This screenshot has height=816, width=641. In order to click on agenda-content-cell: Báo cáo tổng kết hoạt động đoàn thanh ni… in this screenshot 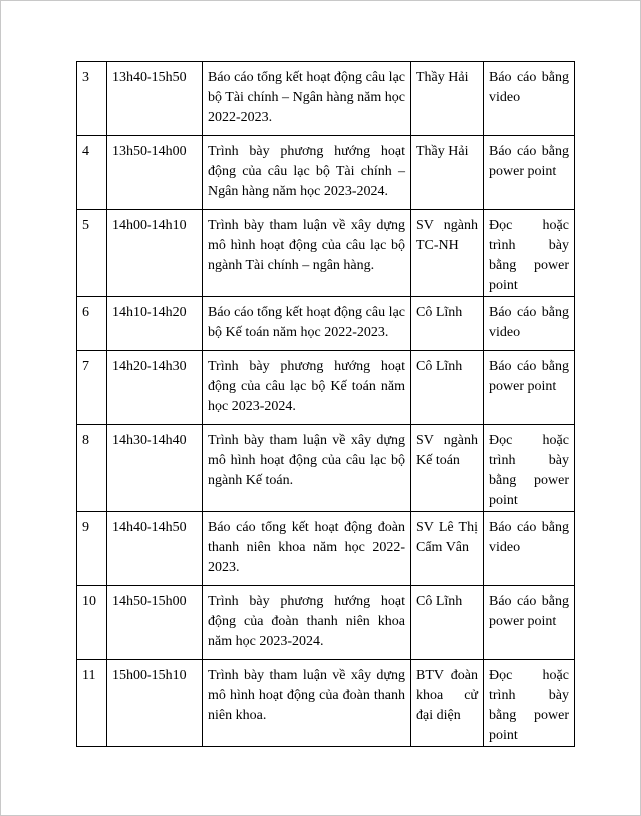, I will do `click(306, 548)`.